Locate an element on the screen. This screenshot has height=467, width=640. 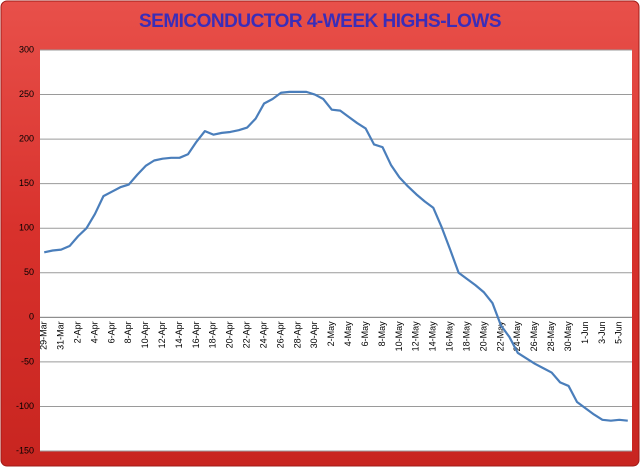
y-tick-label: -100 is located at coordinates (25, 406).